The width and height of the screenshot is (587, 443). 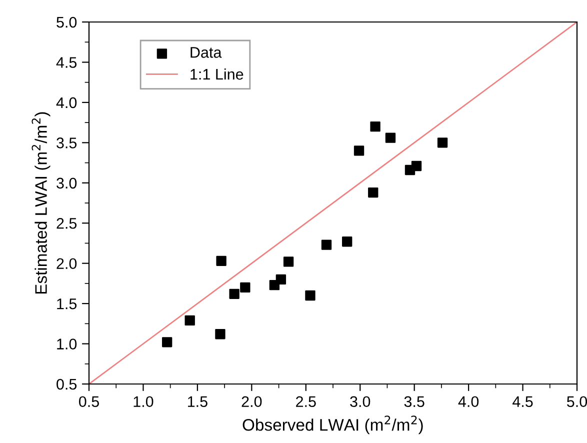 I want to click on x-tick-label: 0.5, so click(x=88, y=402).